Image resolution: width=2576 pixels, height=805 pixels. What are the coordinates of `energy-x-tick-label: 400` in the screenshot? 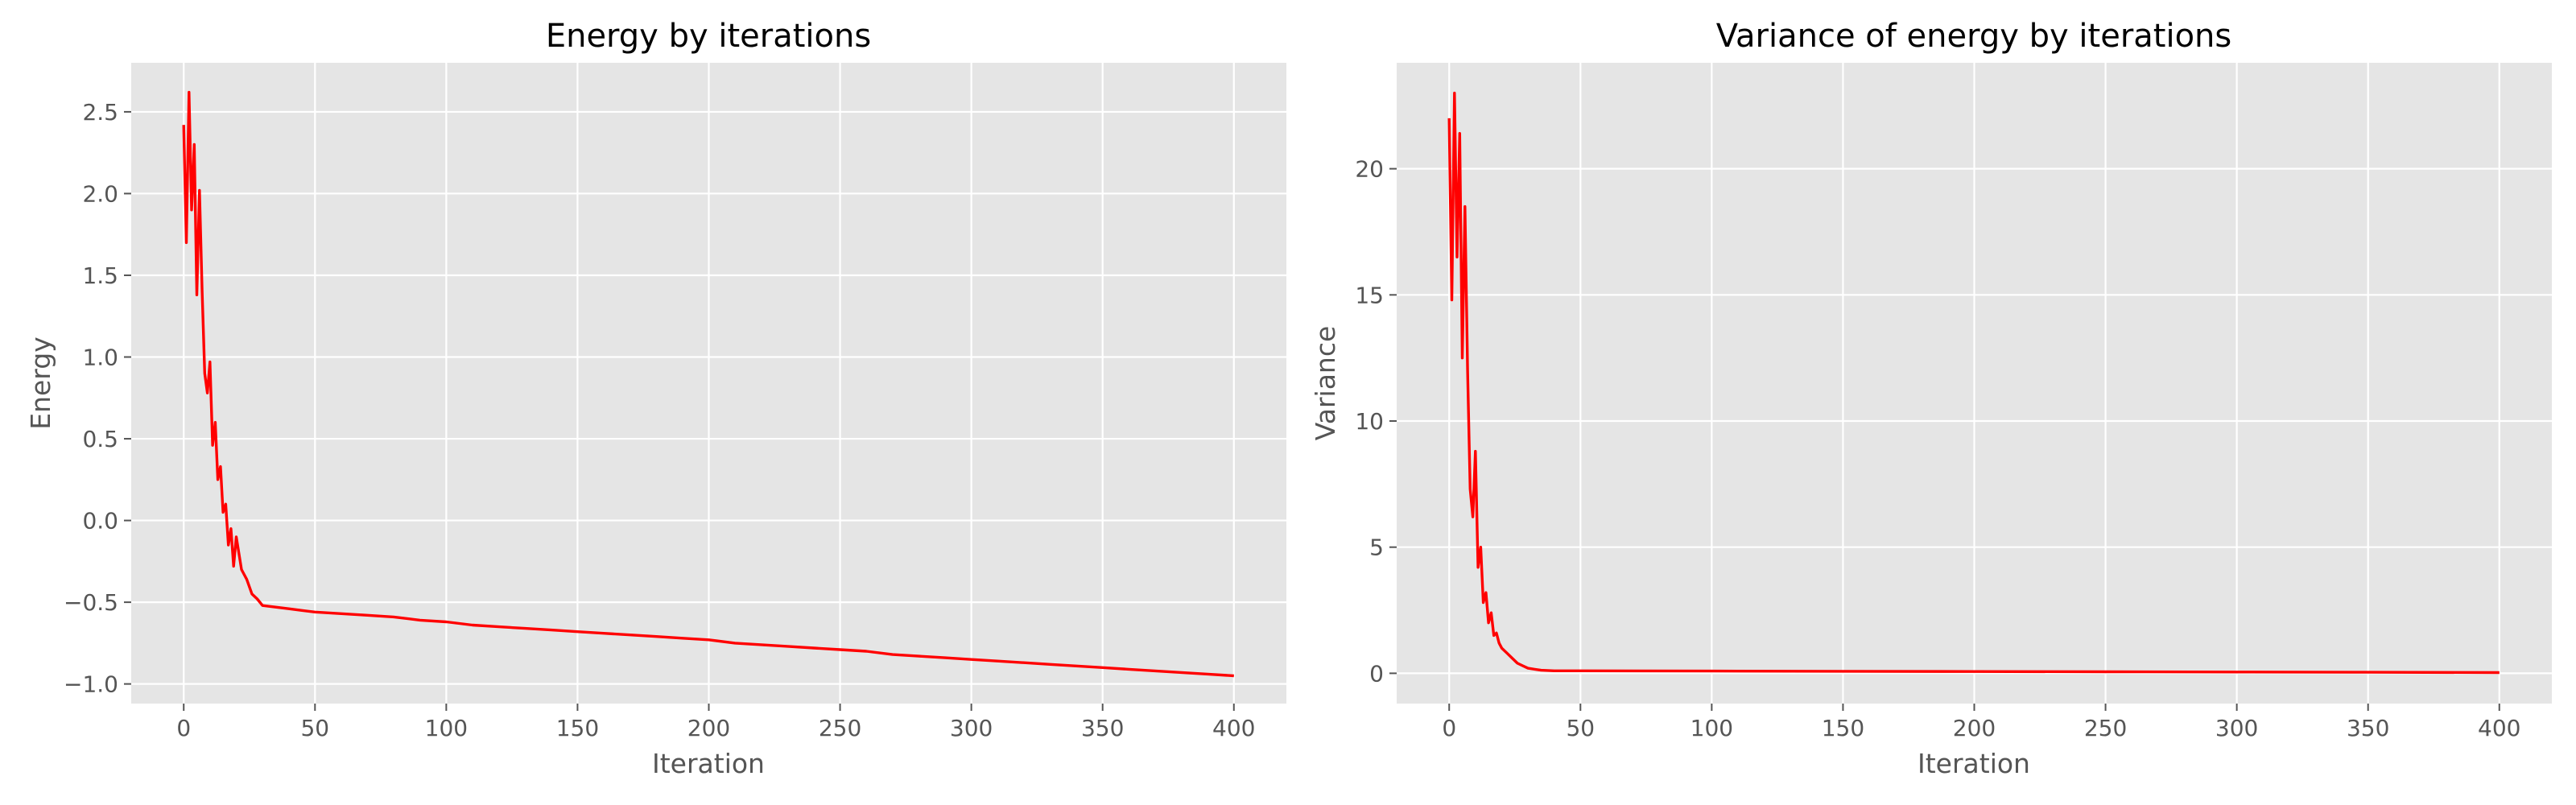 It's located at (1233, 728).